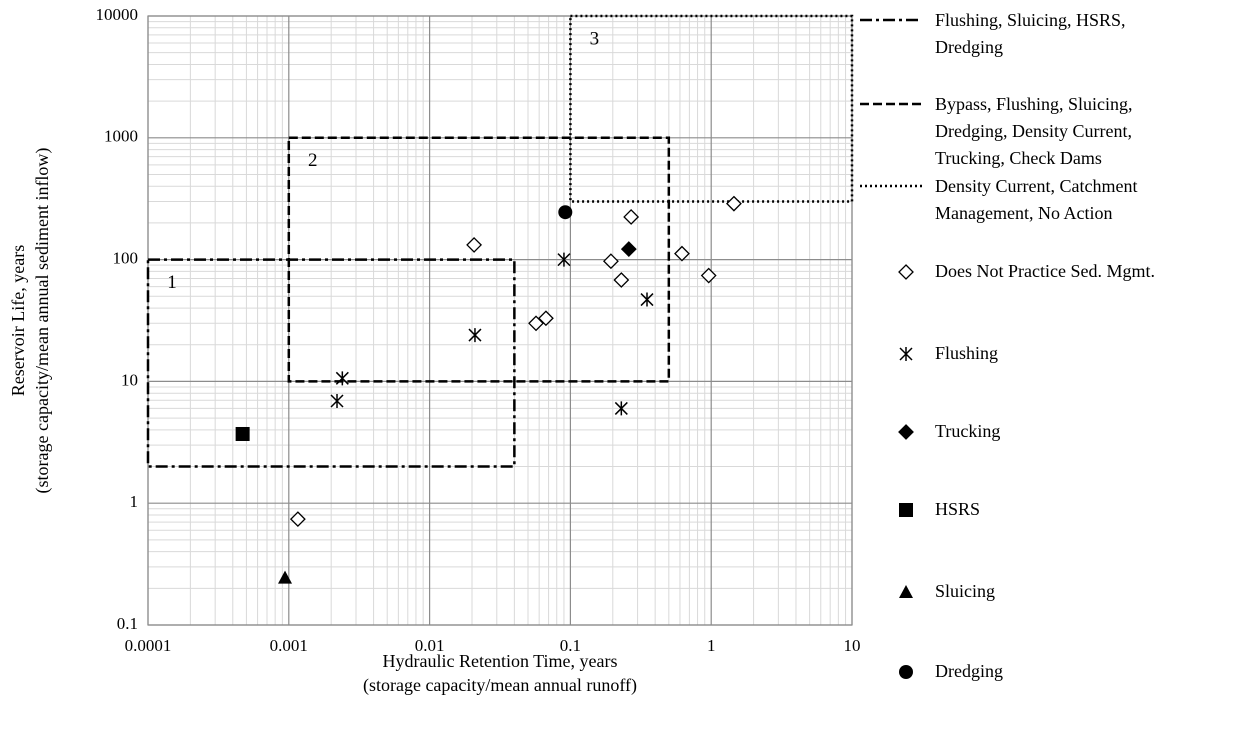 This screenshot has width=1239, height=734. What do you see at coordinates (172, 282) in the screenshot?
I see `region-label: 1` at bounding box center [172, 282].